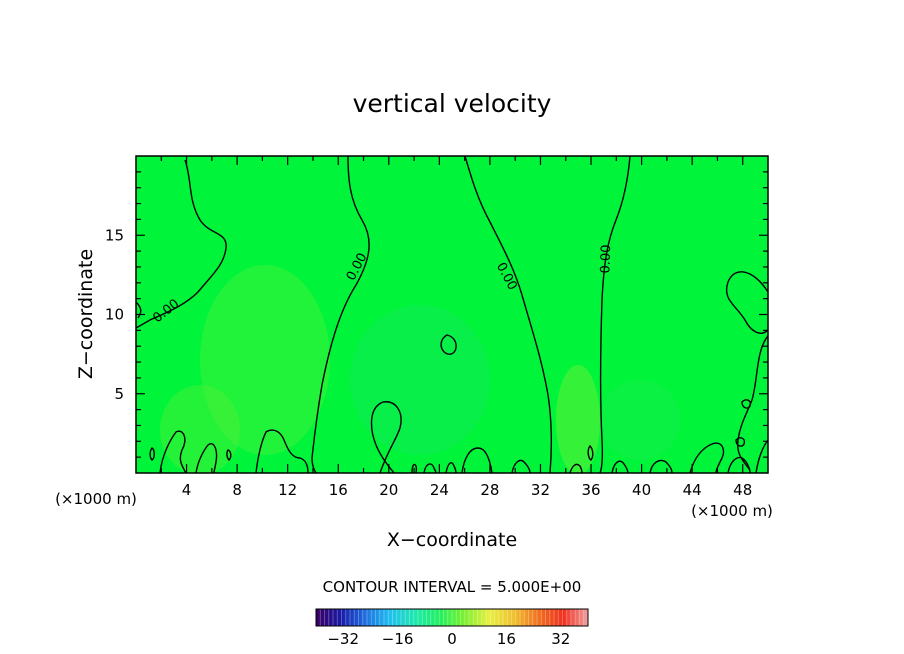 The image size is (904, 654). Describe the element at coordinates (489, 490) in the screenshot. I see `x-tick-label: 28` at that location.